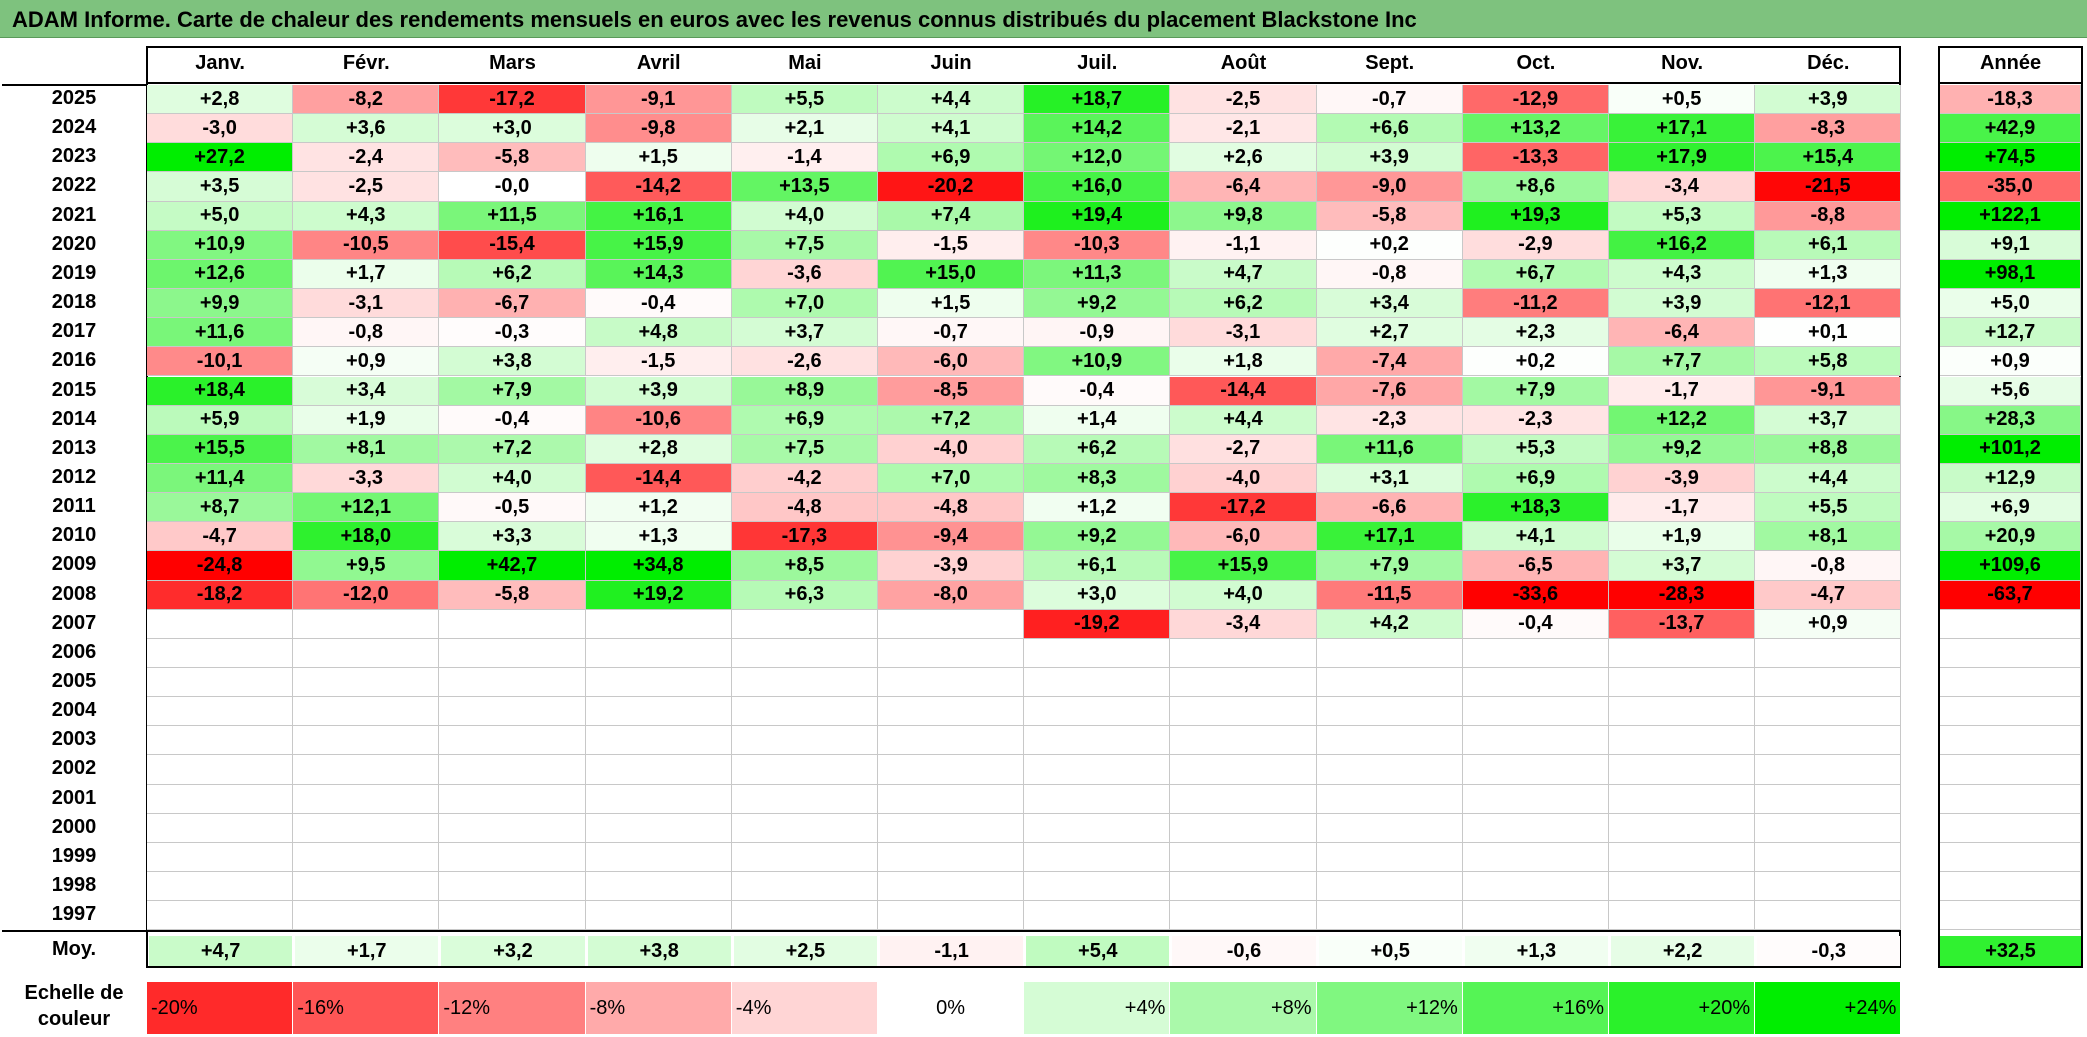 Image resolution: width=2087 pixels, height=1037 pixels. Describe the element at coordinates (74, 826) in the screenshot. I see `year-label: 2000` at that location.